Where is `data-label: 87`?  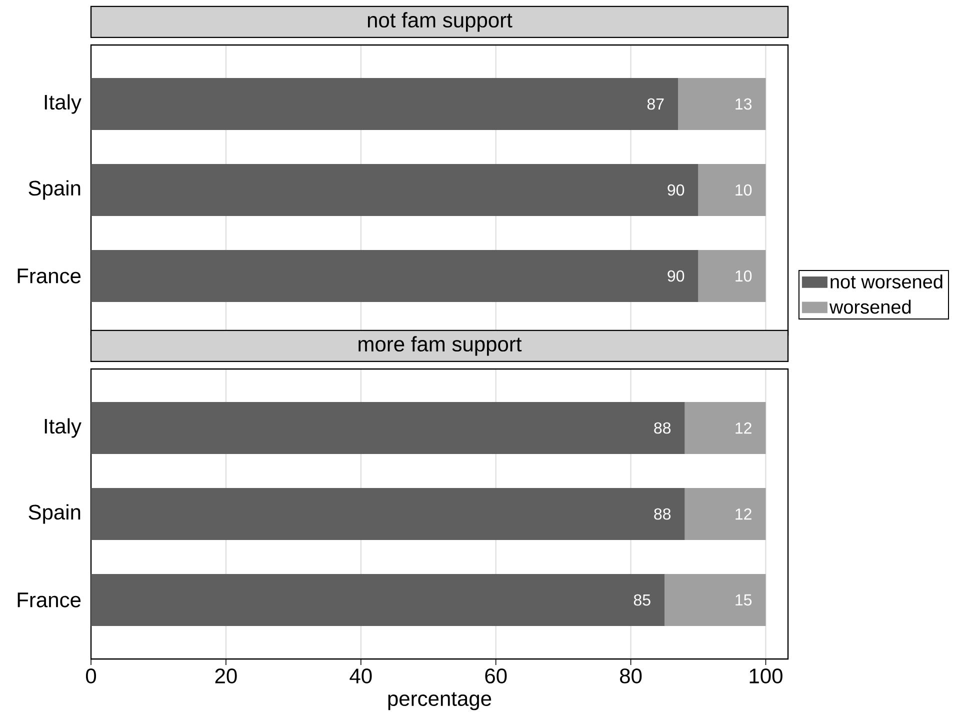 data-label: 87 is located at coordinates (655, 104).